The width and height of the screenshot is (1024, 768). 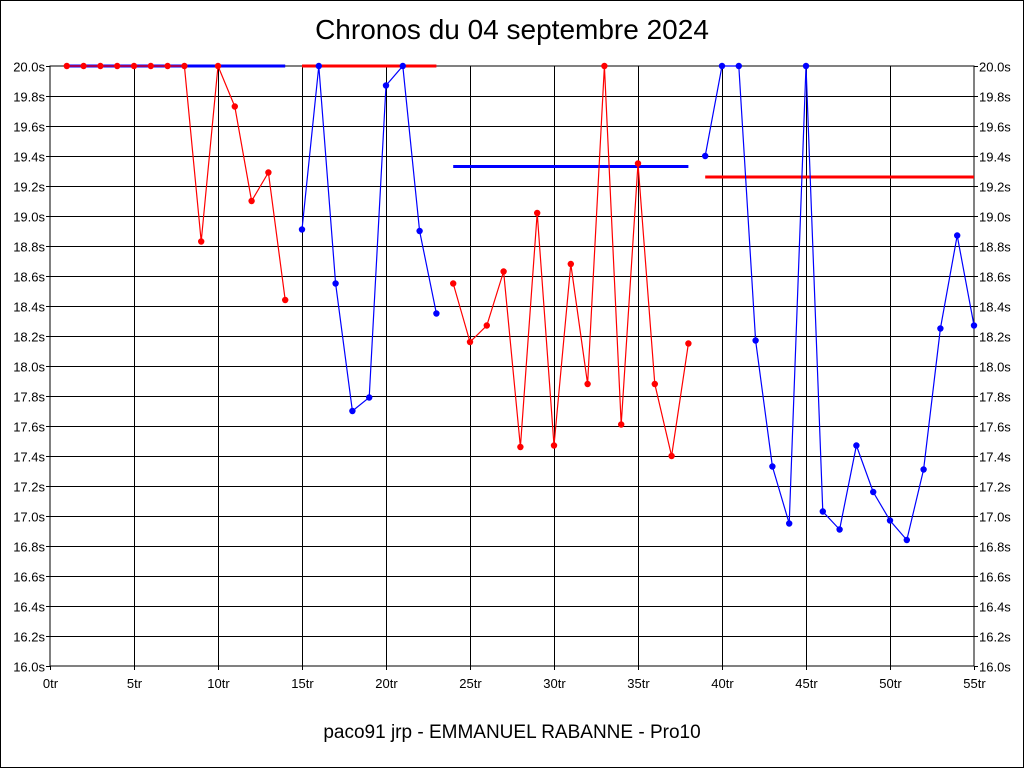 I want to click on y-tick-label-right: 20.0s, so click(x=995, y=67).